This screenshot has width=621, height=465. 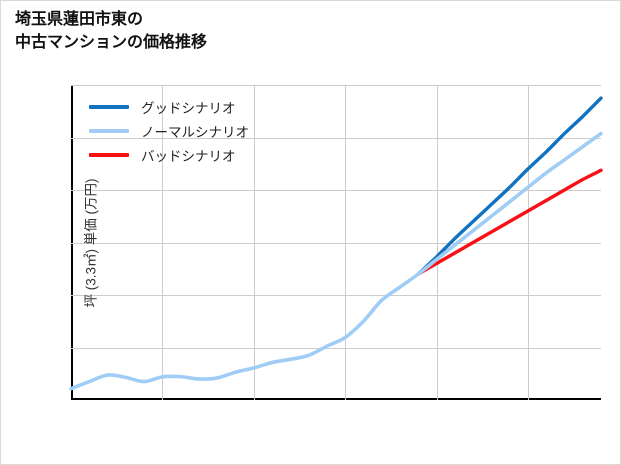 What do you see at coordinates (188, 108) in the screenshot?
I see `legend-label-good: グッドシナリオ` at bounding box center [188, 108].